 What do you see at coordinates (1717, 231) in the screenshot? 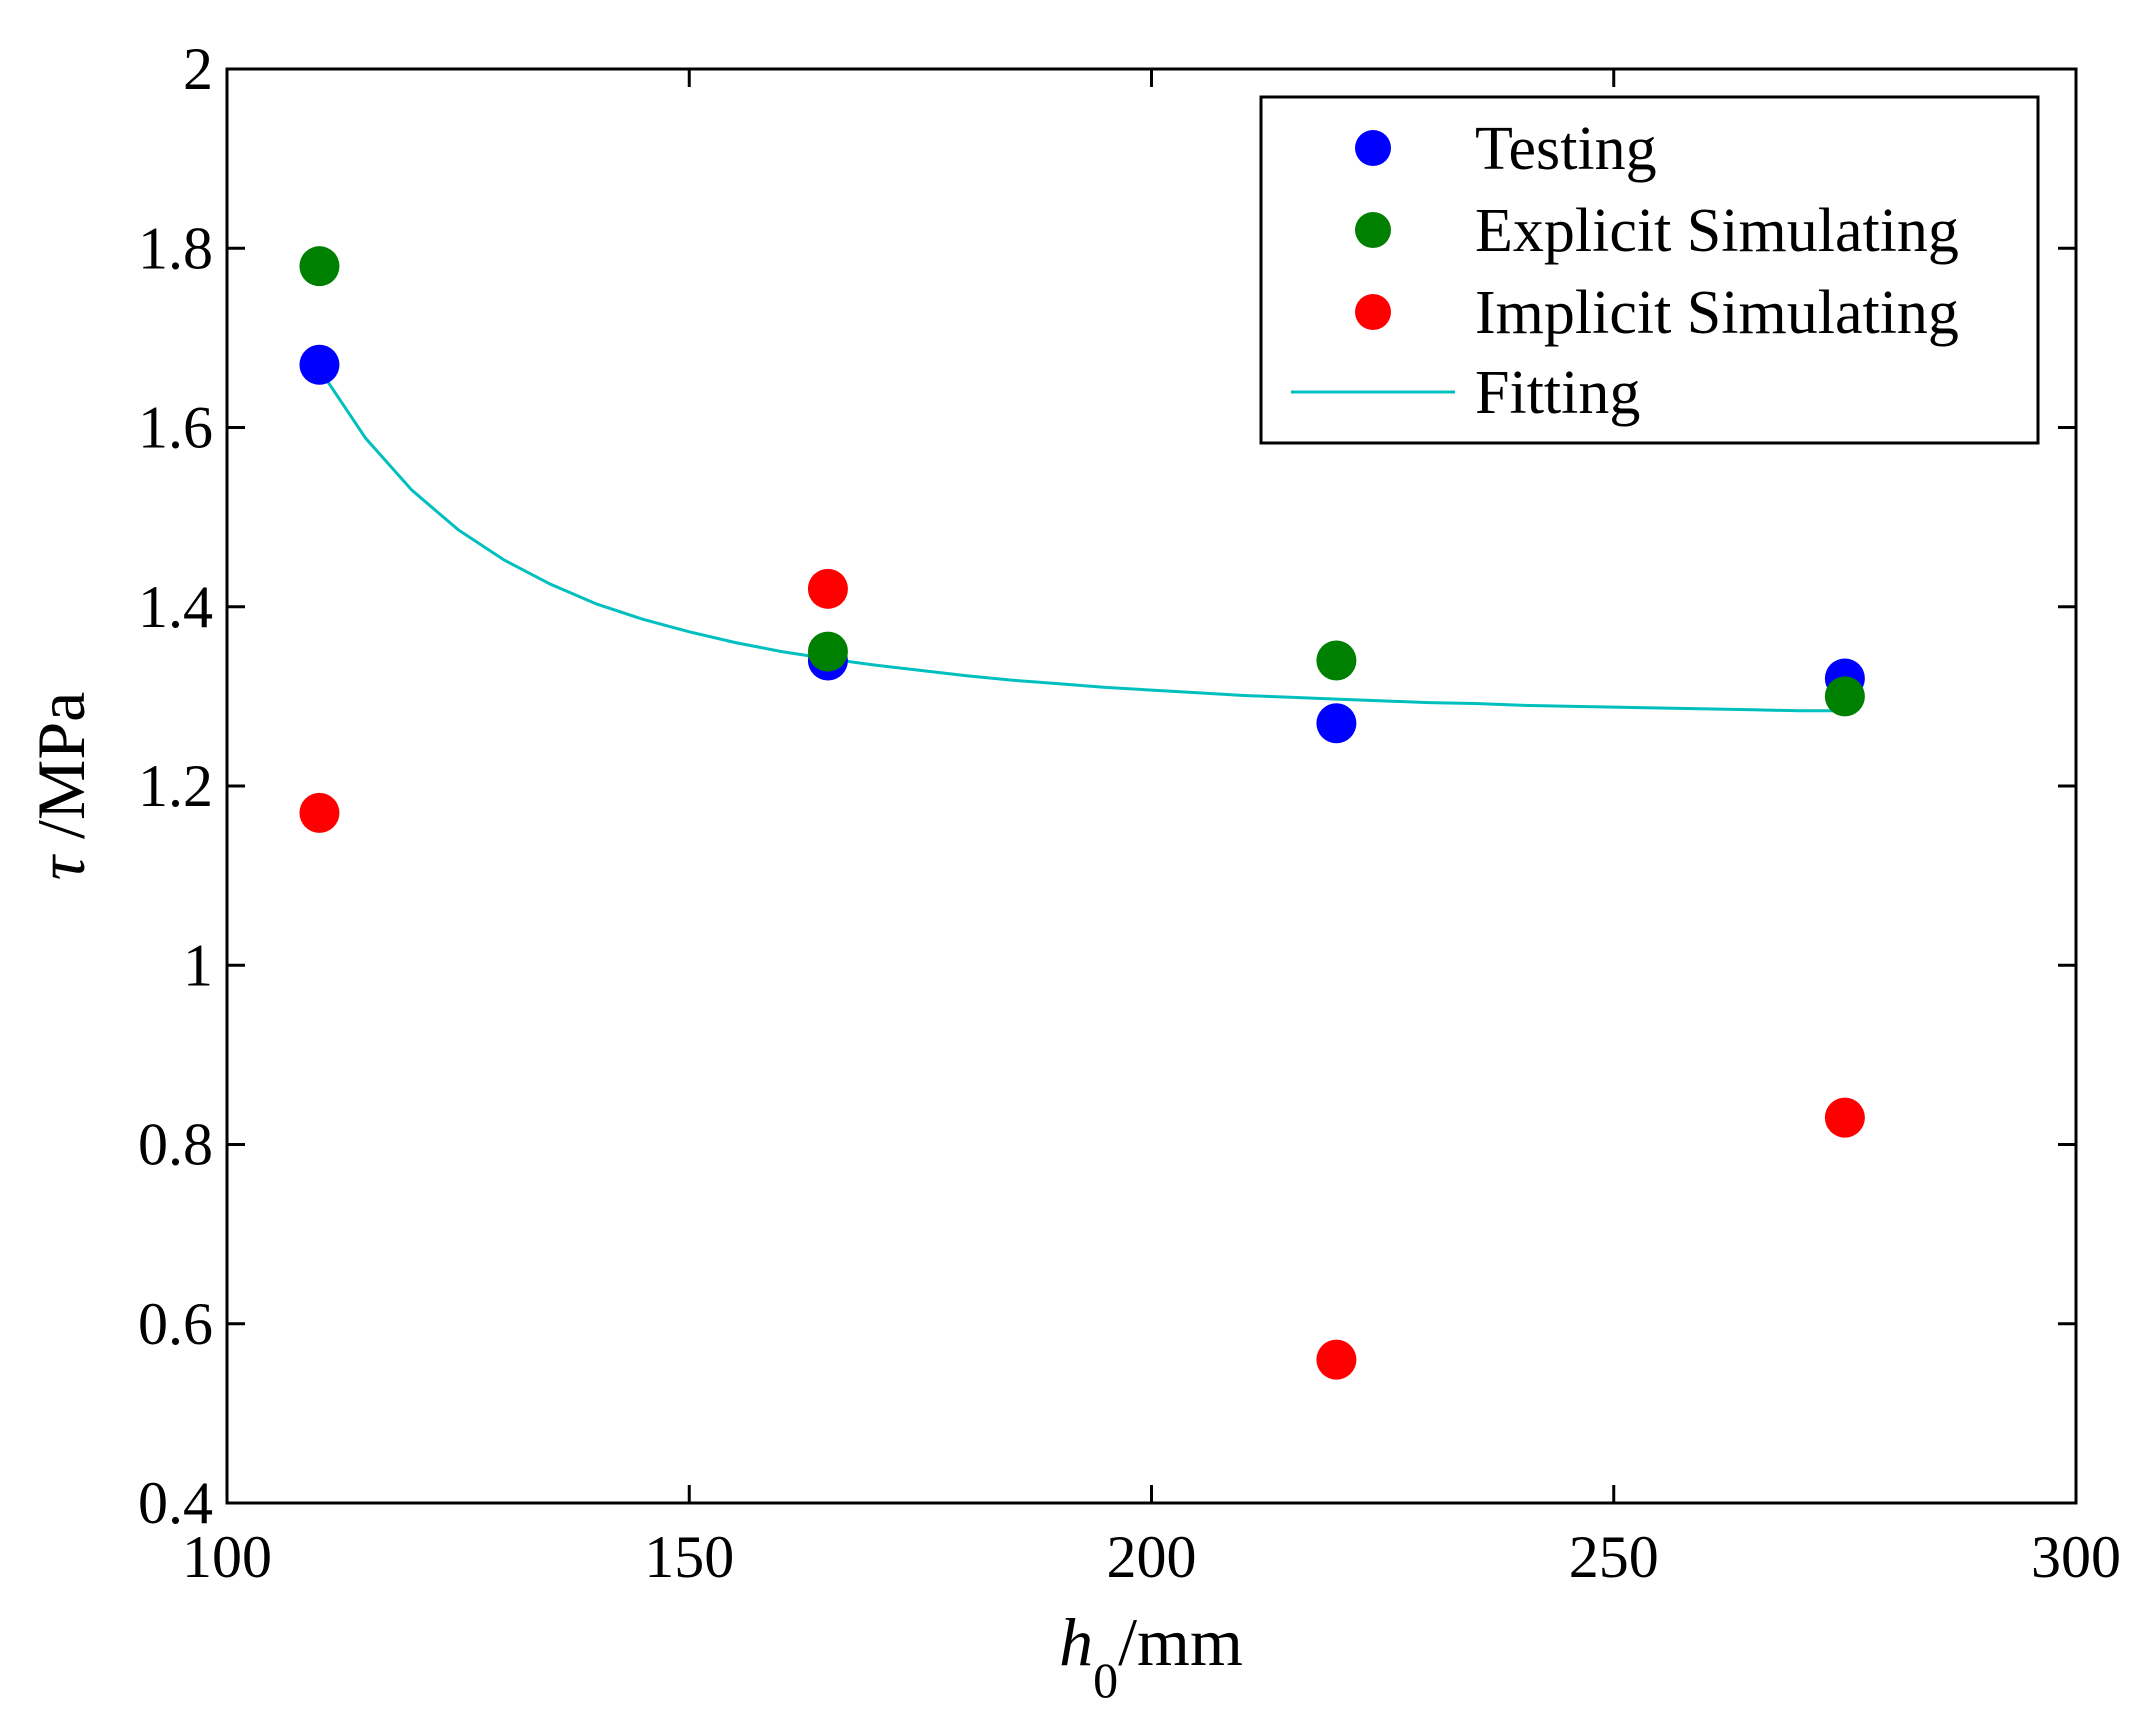
I see `legend-label-explicit: Explicit Simulating` at bounding box center [1717, 231].